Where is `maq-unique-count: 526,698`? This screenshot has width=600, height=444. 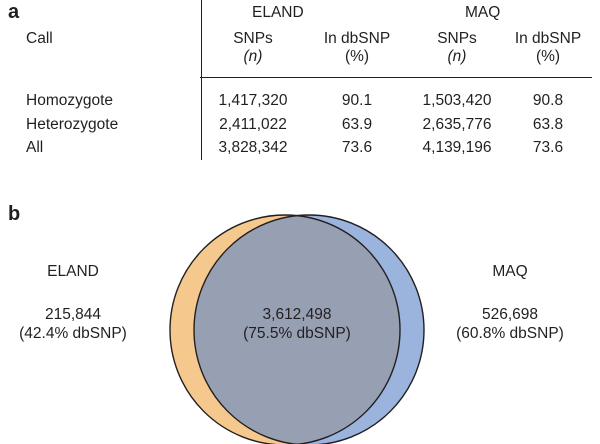 maq-unique-count: 526,698 is located at coordinates (510, 314).